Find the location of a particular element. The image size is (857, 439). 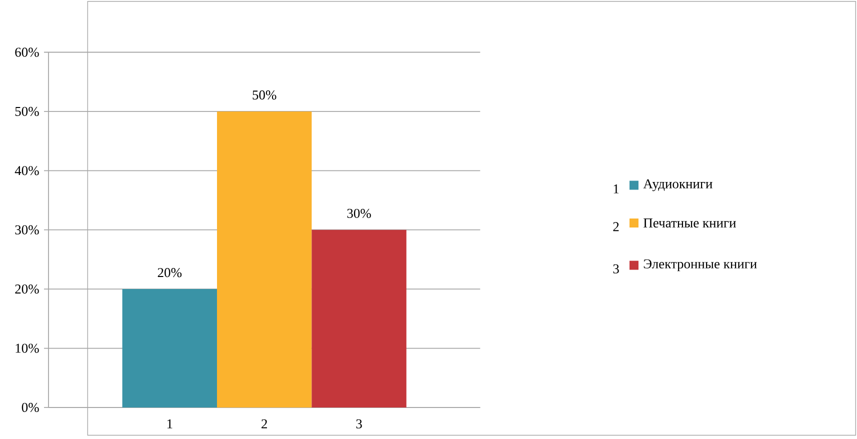

y-tick-label: 20% is located at coordinates (27, 289).